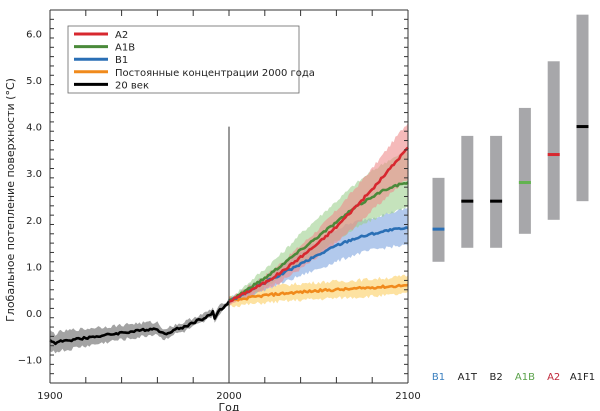  What do you see at coordinates (496, 201) in the screenshot?
I see `best-estimate-mark-b2` at bounding box center [496, 201].